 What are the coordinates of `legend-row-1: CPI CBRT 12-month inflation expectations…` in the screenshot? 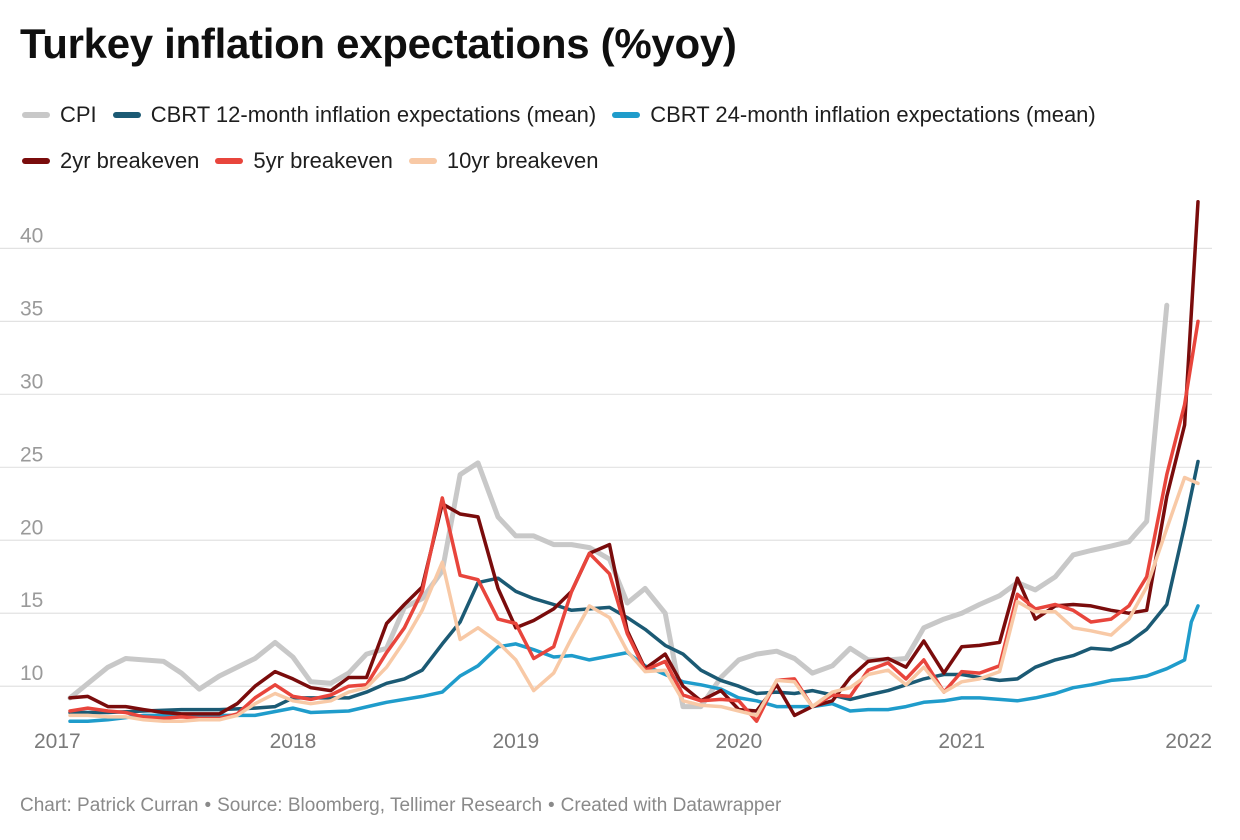 It's located at (622, 115).